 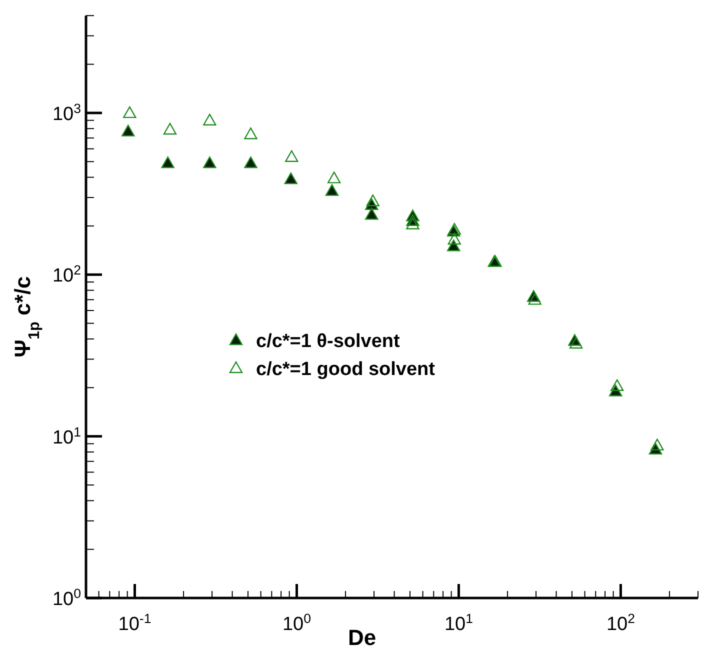 What do you see at coordinates (135, 622) in the screenshot?
I see `x-tick-label: 10$^{-1}$` at bounding box center [135, 622].